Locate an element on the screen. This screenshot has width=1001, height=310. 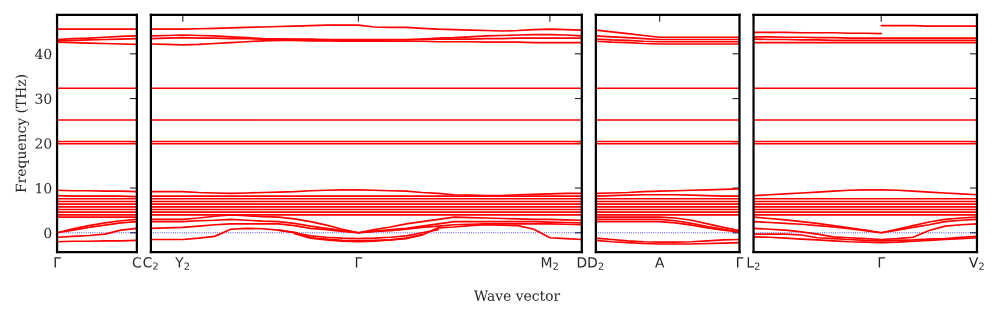
y-tick-label: 20 is located at coordinates (43, 143).